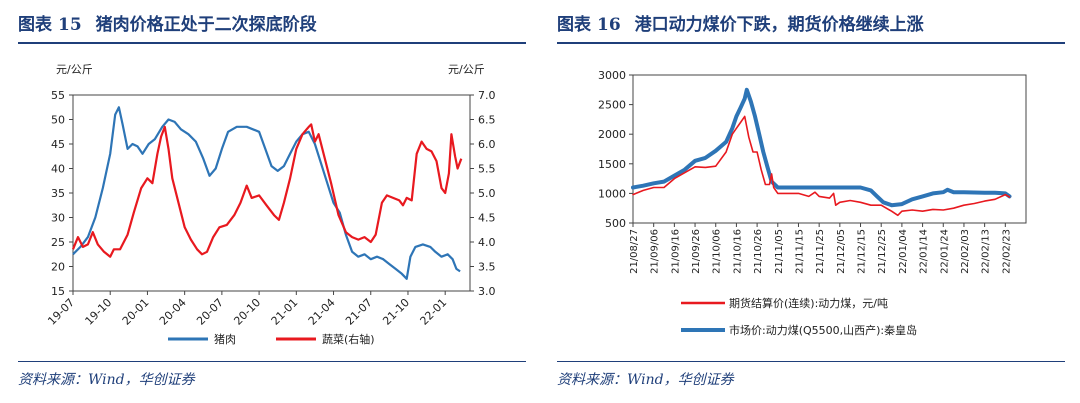 The image size is (1080, 403). Describe the element at coordinates (267, 190) in the screenshot. I see `series-line-vegetable` at that location.